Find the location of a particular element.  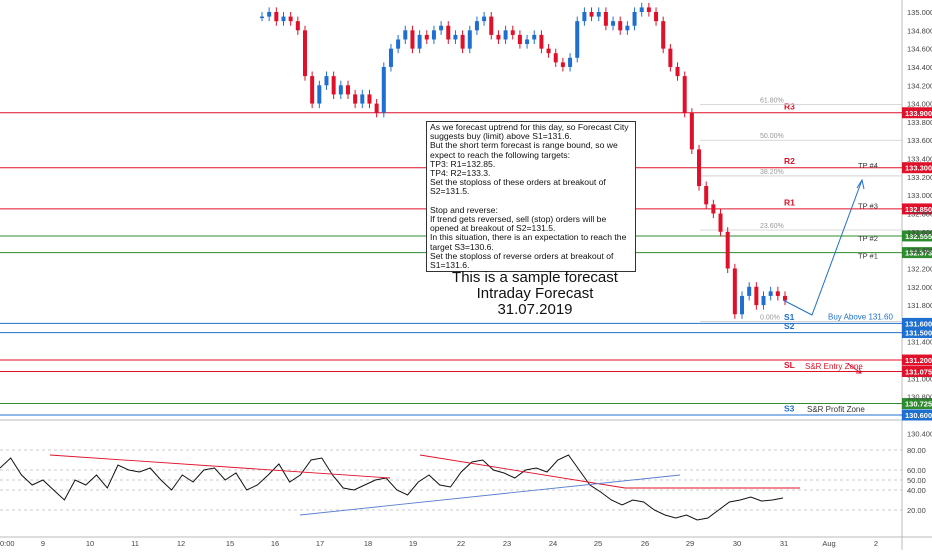

reverse-arrow is located at coordinates (854, 368).